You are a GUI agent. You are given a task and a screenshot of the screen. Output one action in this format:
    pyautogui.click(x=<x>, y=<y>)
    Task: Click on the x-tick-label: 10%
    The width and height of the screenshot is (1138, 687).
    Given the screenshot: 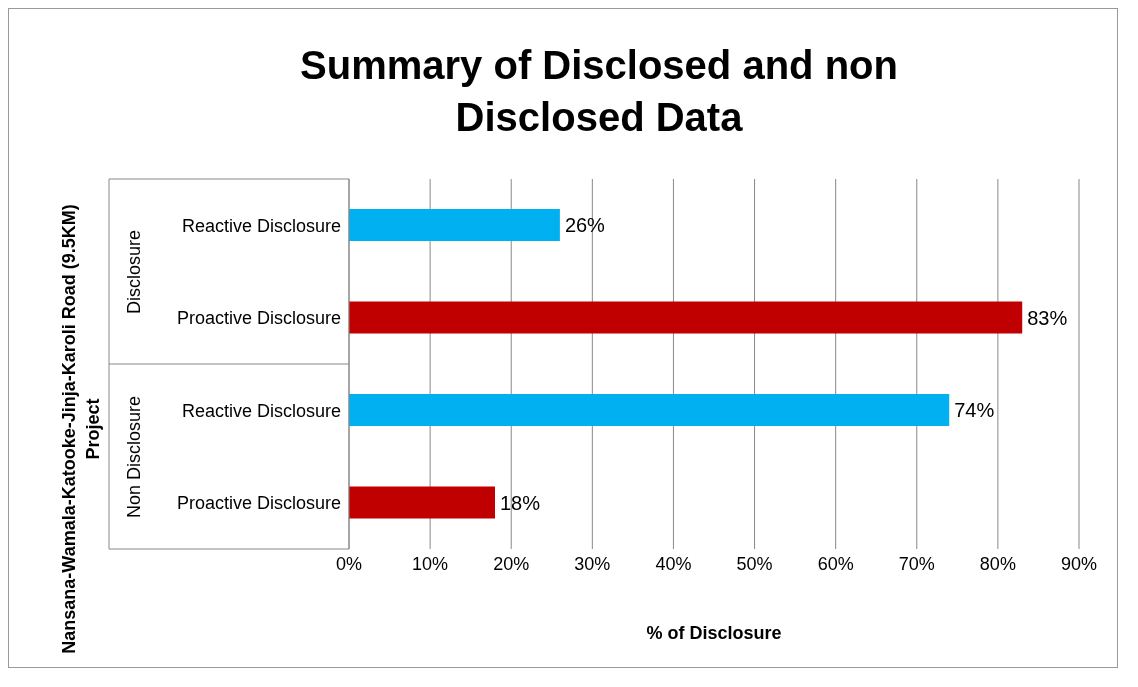 What is the action you would take?
    pyautogui.click(x=430, y=563)
    